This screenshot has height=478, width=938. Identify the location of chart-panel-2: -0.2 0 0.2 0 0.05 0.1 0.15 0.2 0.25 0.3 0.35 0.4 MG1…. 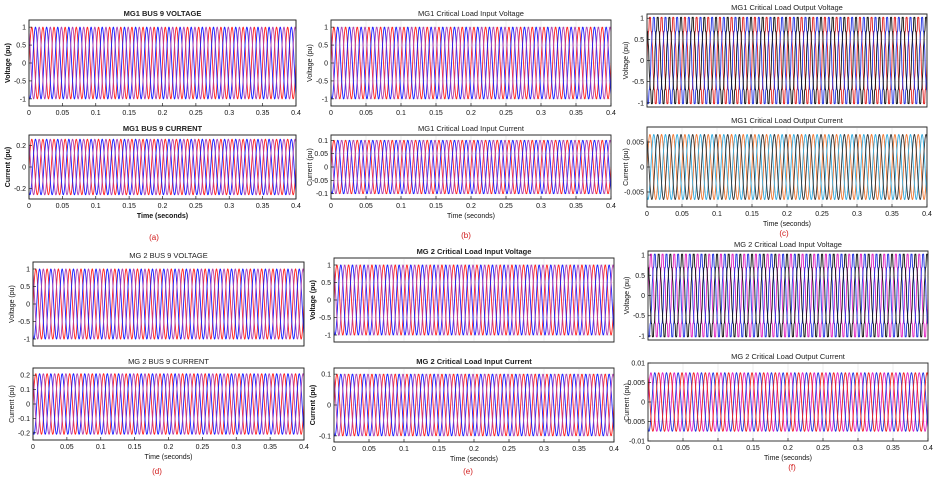
(153, 172).